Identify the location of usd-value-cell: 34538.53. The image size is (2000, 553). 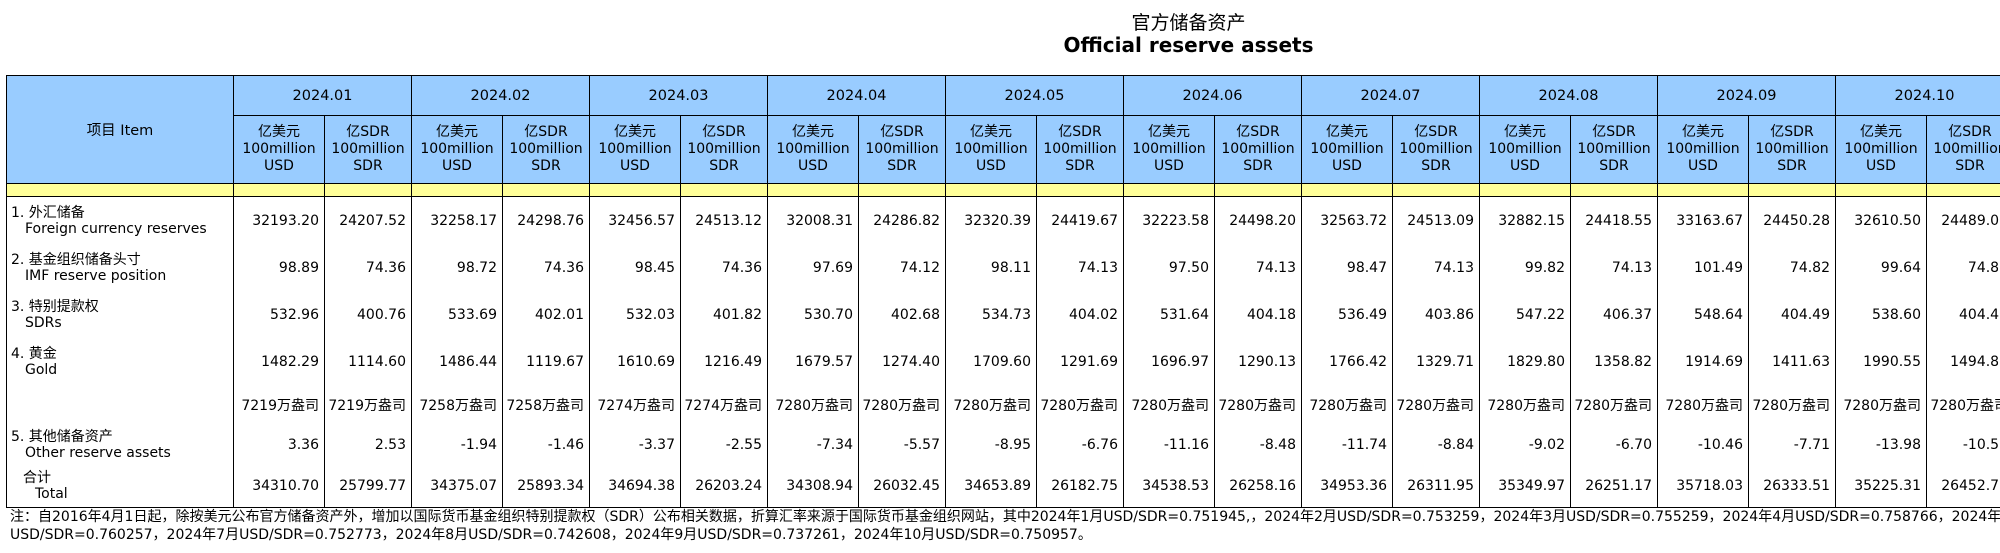
(1169, 486).